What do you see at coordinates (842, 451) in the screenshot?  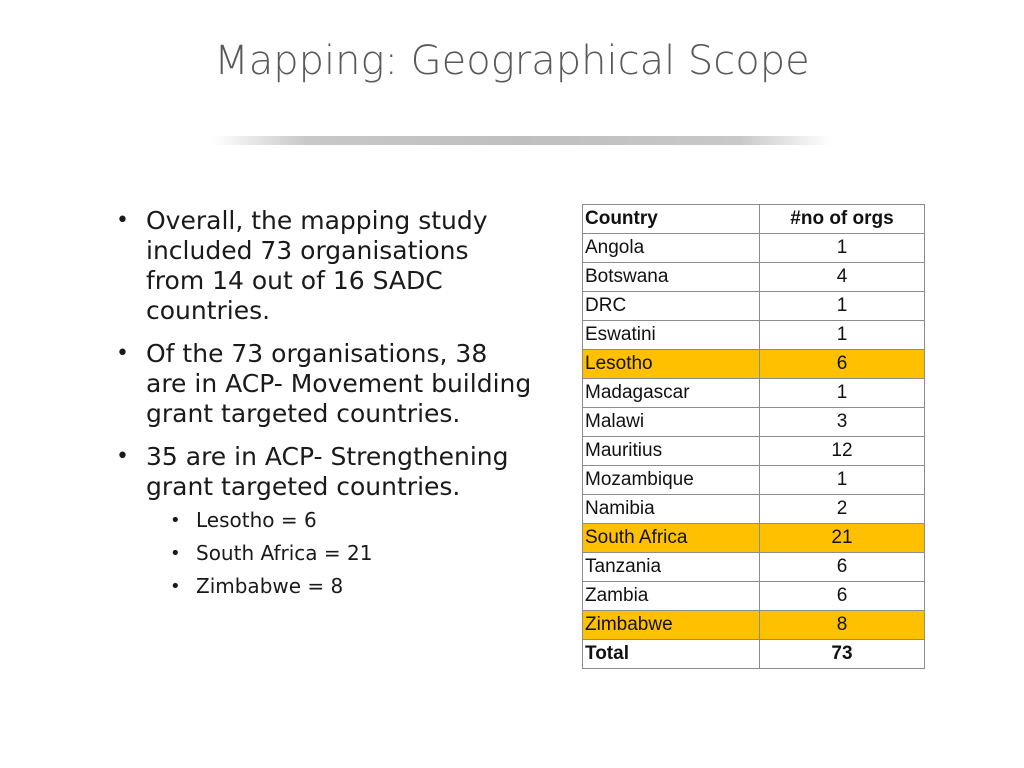 I see `org-count-cell: 12` at bounding box center [842, 451].